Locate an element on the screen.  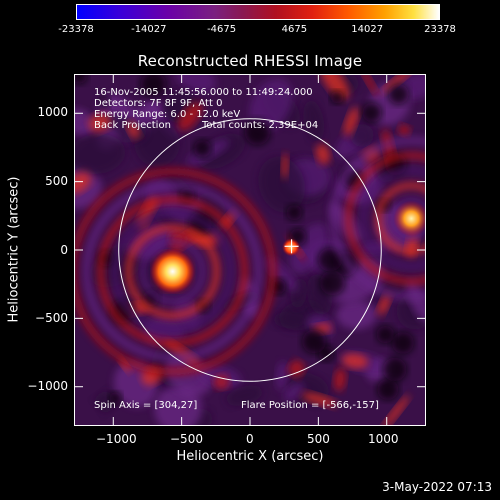
annotation-counts: Total counts: 2.39E+04 is located at coordinates (260, 125).